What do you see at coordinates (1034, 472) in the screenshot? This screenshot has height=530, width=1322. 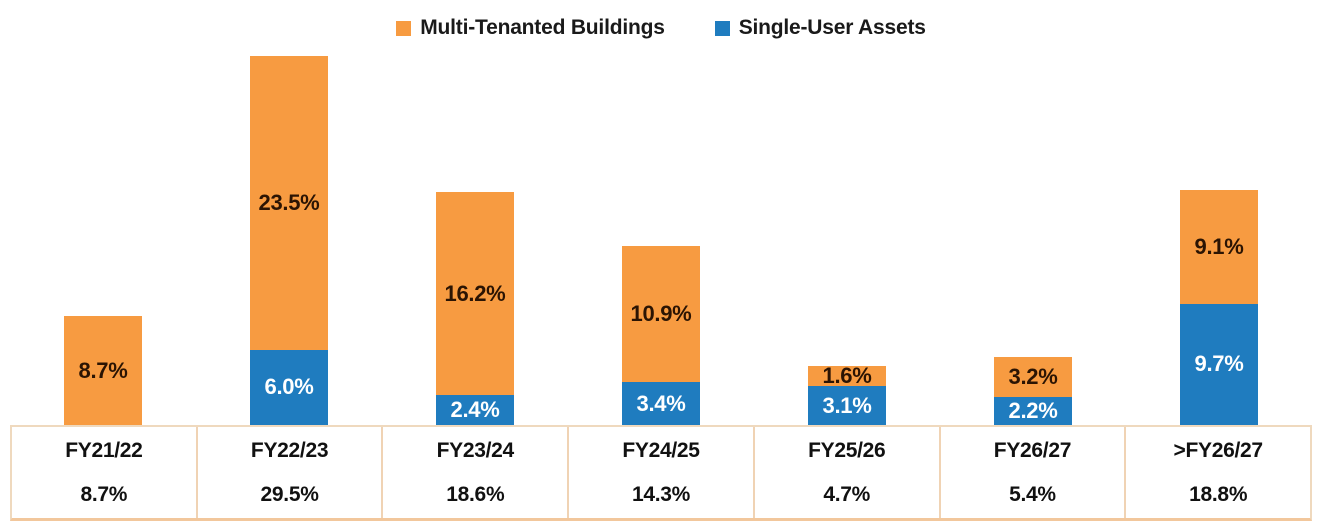 I see `category-cell: FY26/27 5.4%` at bounding box center [1034, 472].